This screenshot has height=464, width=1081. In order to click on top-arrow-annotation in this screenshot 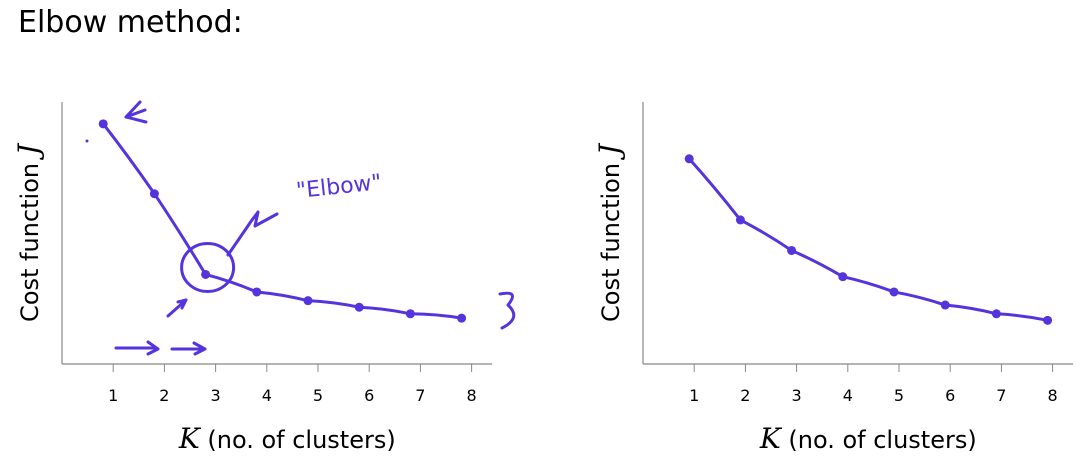, I will do `click(136, 112)`.